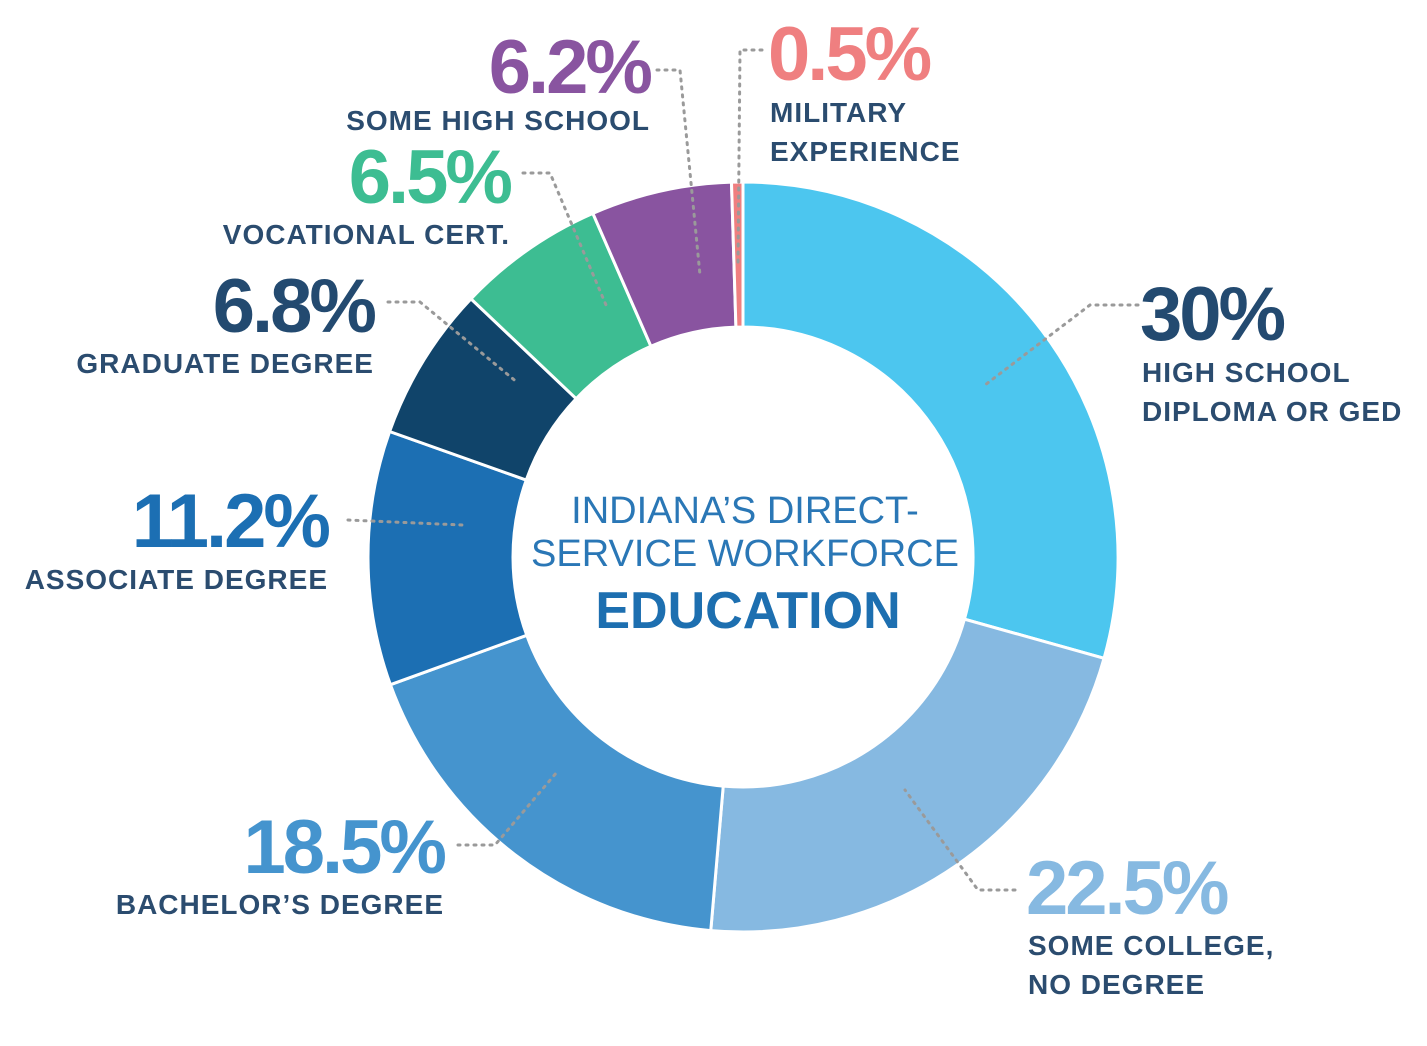 The image size is (1427, 1046). I want to click on slice-category-label-0-1: DIPLOMA OR GED, so click(1272, 411).